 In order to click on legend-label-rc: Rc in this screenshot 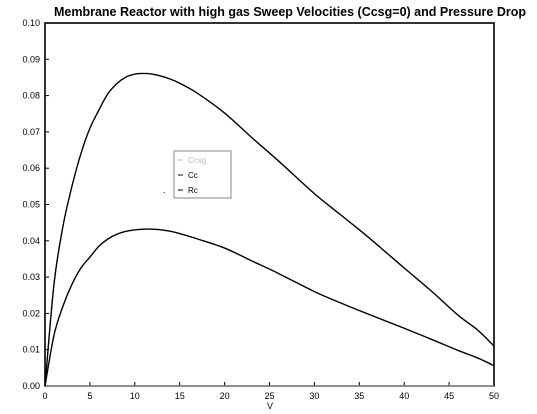, I will do `click(193, 190)`.